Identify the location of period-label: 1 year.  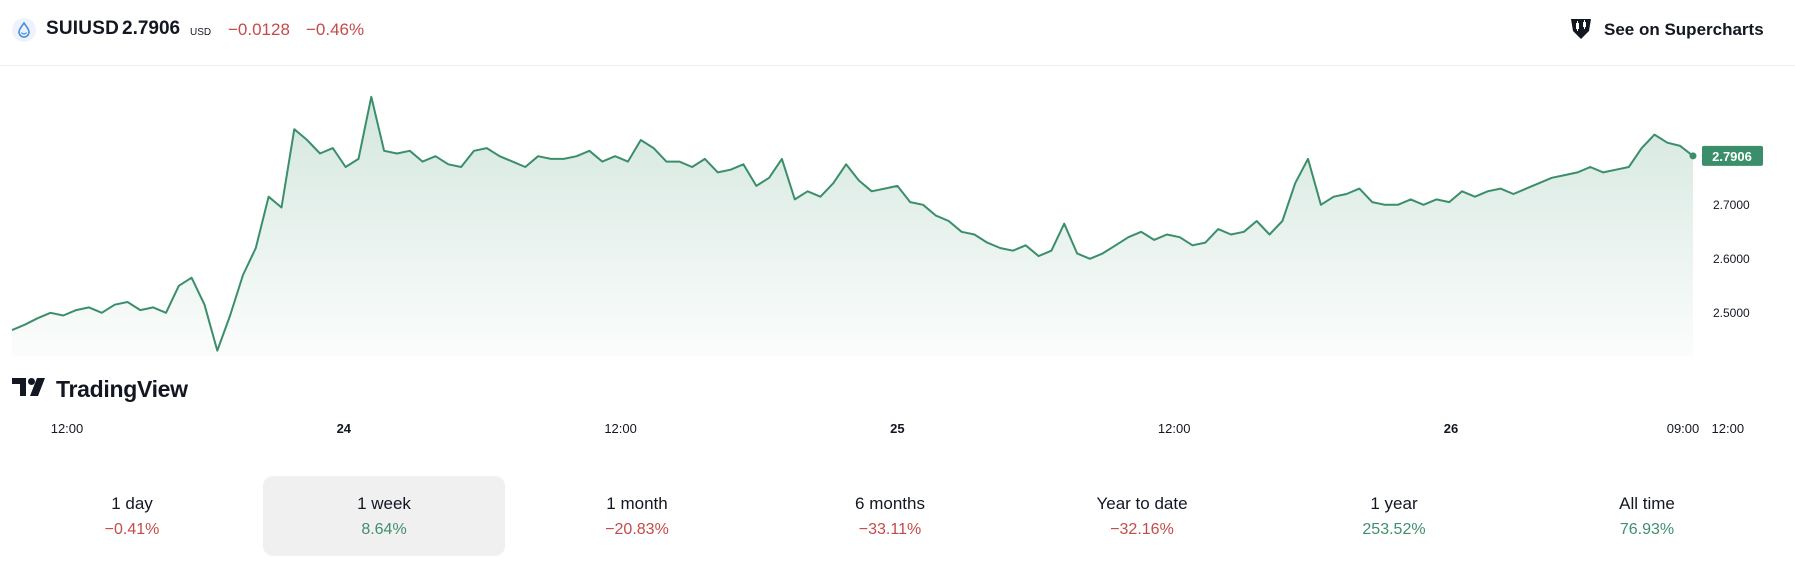
(1394, 503).